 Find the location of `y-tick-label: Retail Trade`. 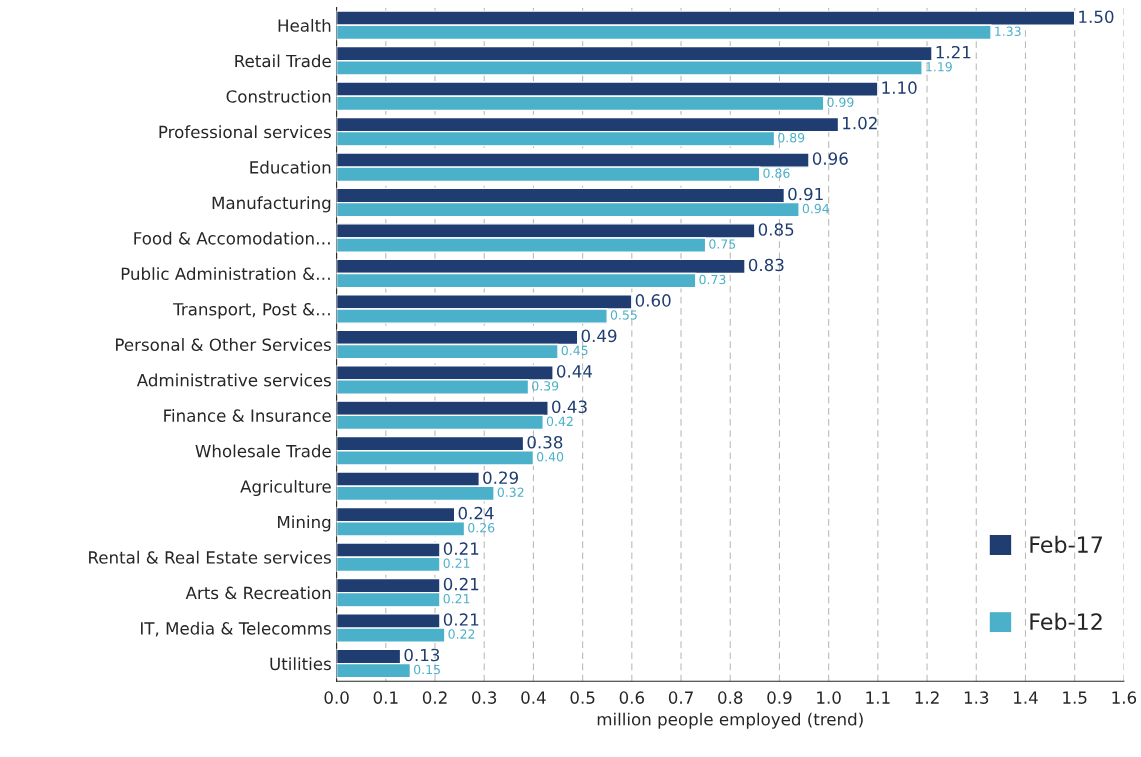

y-tick-label: Retail Trade is located at coordinates (283, 61).